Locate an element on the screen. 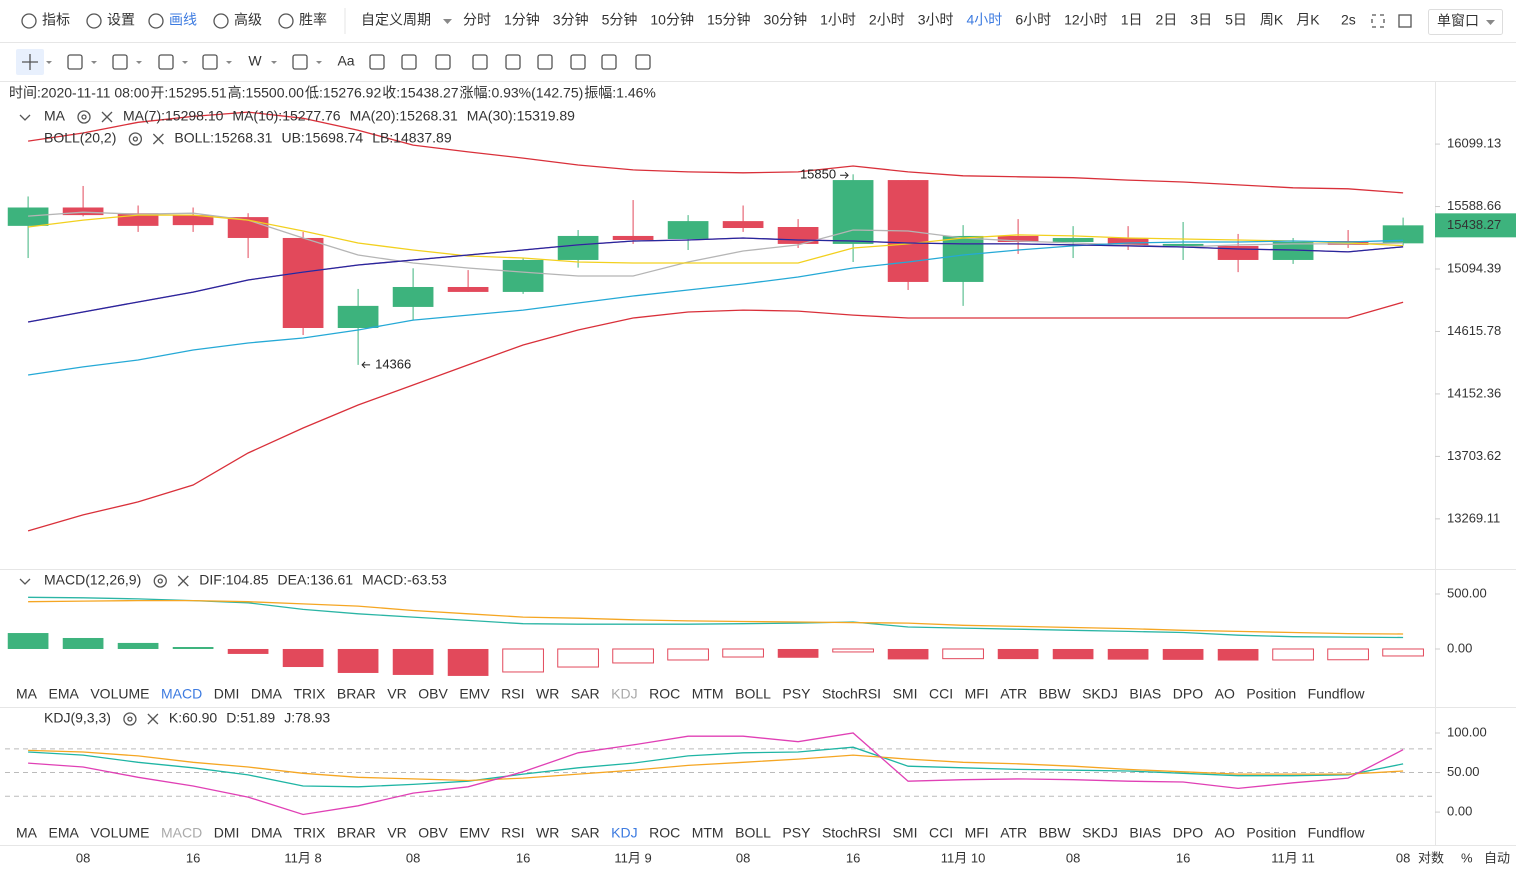 Image resolution: width=1516 pixels, height=878 pixels. period-dropdown: 自定义周期 is located at coordinates (396, 20).